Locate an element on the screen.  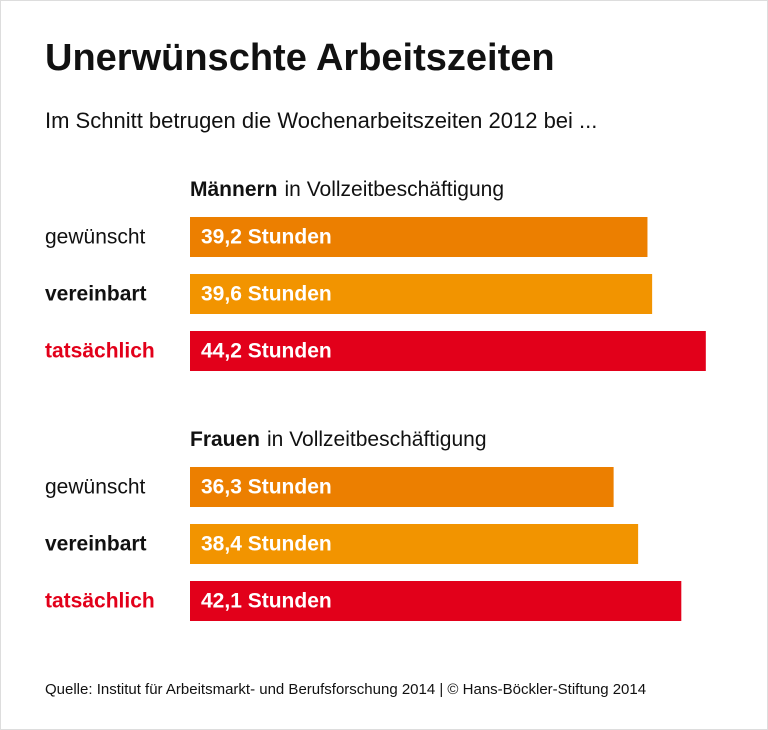
value-label: 38,4 Stunden is located at coordinates (266, 544).